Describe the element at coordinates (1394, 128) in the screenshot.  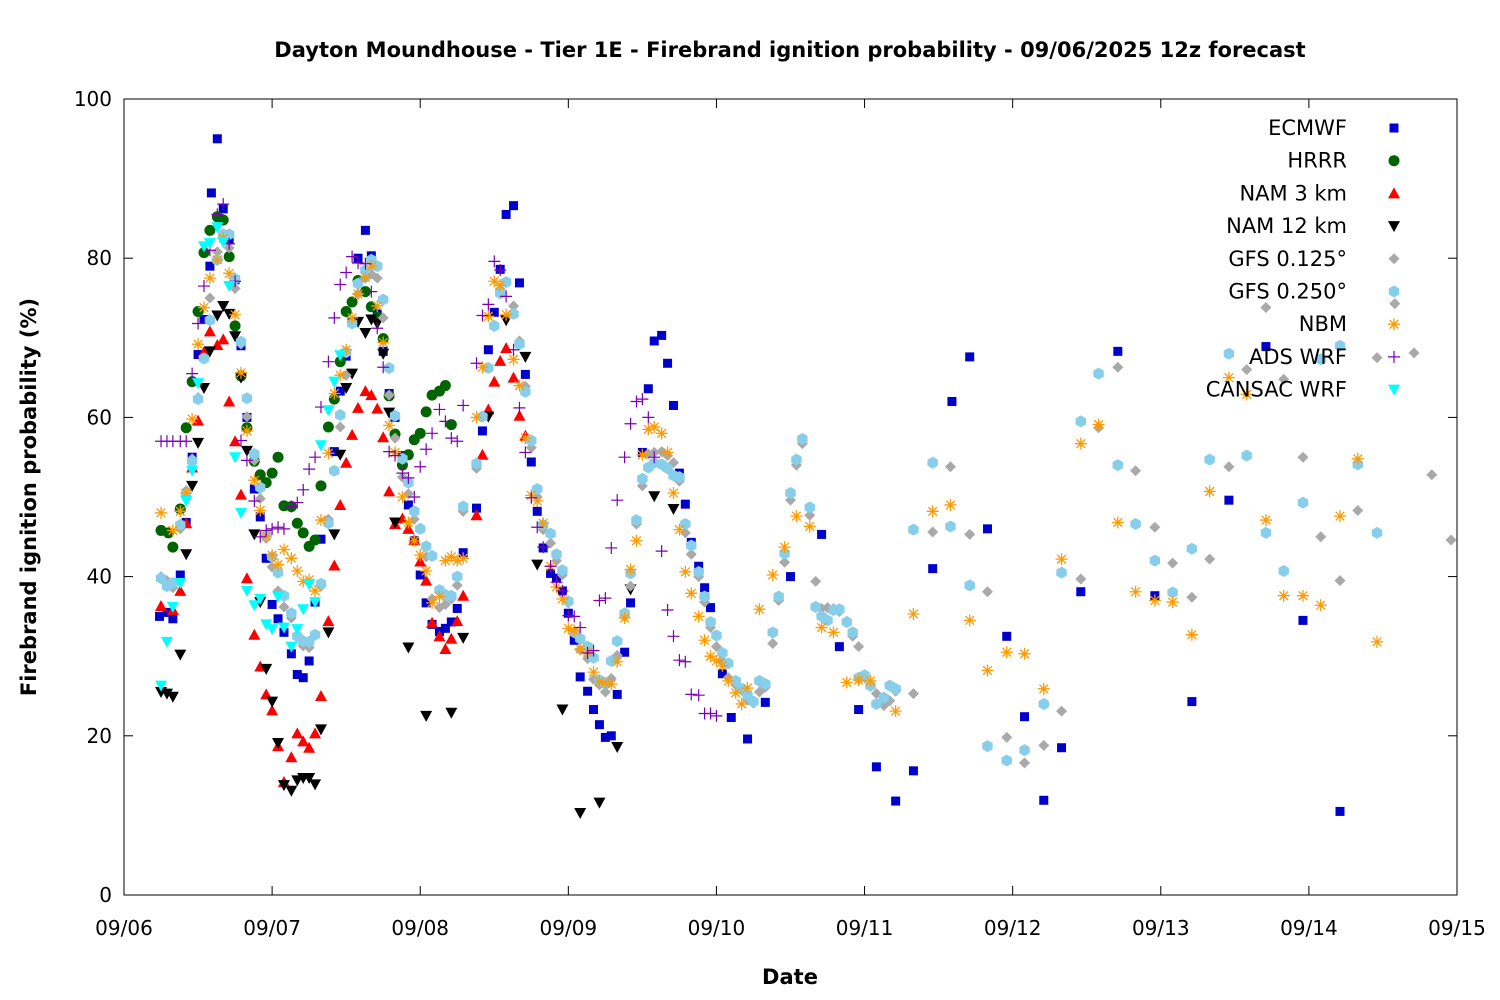
I see `legend-marker-ecmwf` at that location.